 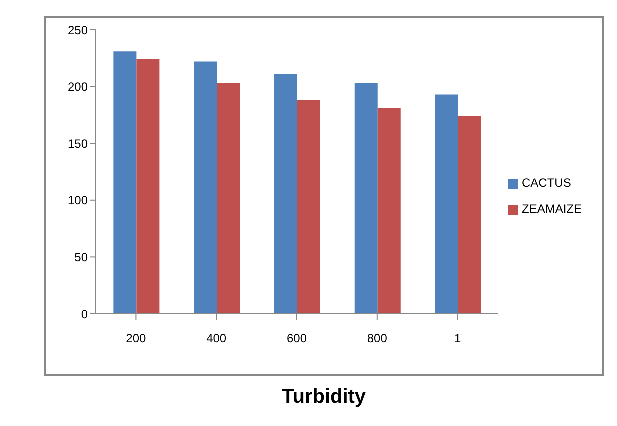 What do you see at coordinates (458, 339) in the screenshot?
I see `x-tick-label: 1` at bounding box center [458, 339].